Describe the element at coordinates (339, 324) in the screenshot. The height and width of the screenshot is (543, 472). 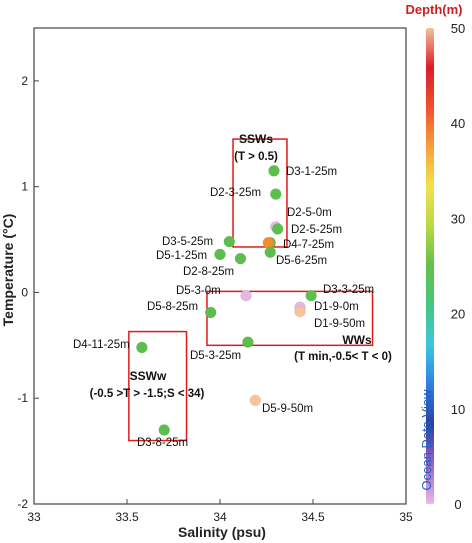
I see `point-label: D1-9-50m` at that location.